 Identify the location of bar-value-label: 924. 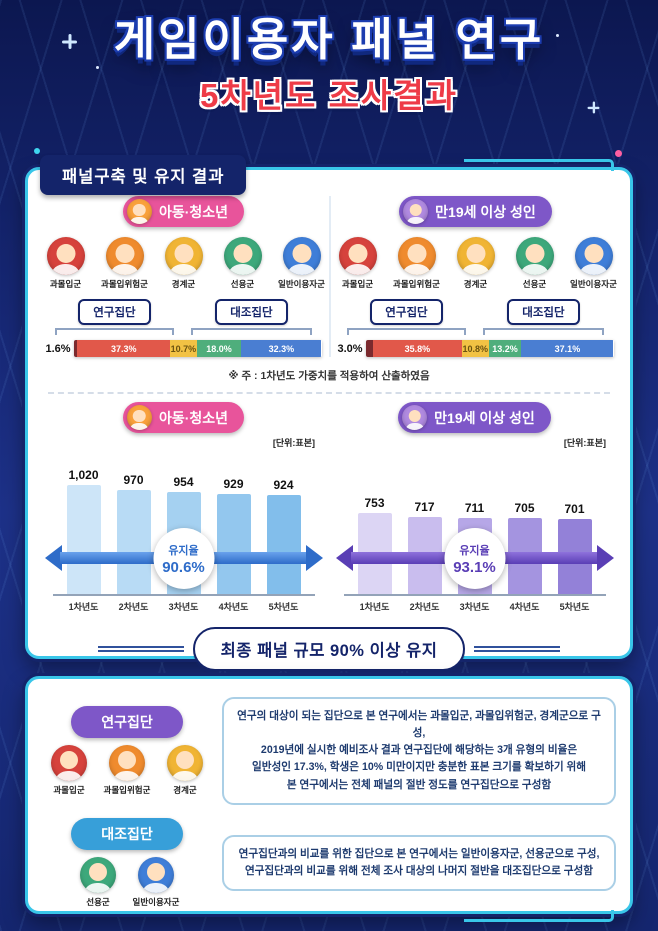
(283, 485).